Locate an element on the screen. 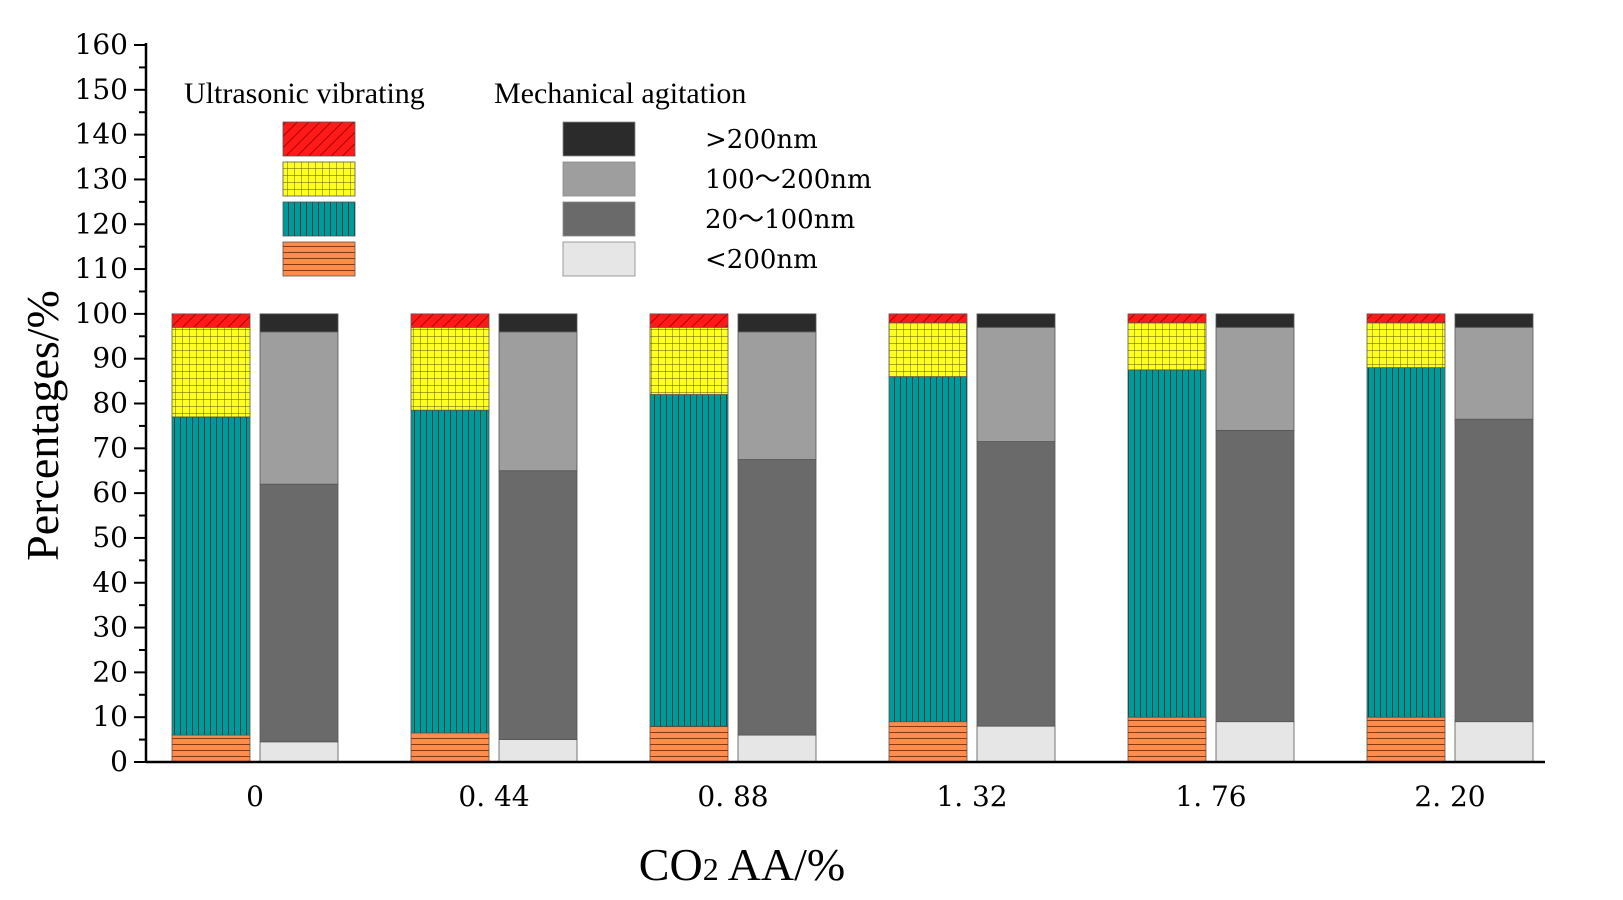  bar-mechanical-cat4-100200nm is located at coordinates (1255, 378).